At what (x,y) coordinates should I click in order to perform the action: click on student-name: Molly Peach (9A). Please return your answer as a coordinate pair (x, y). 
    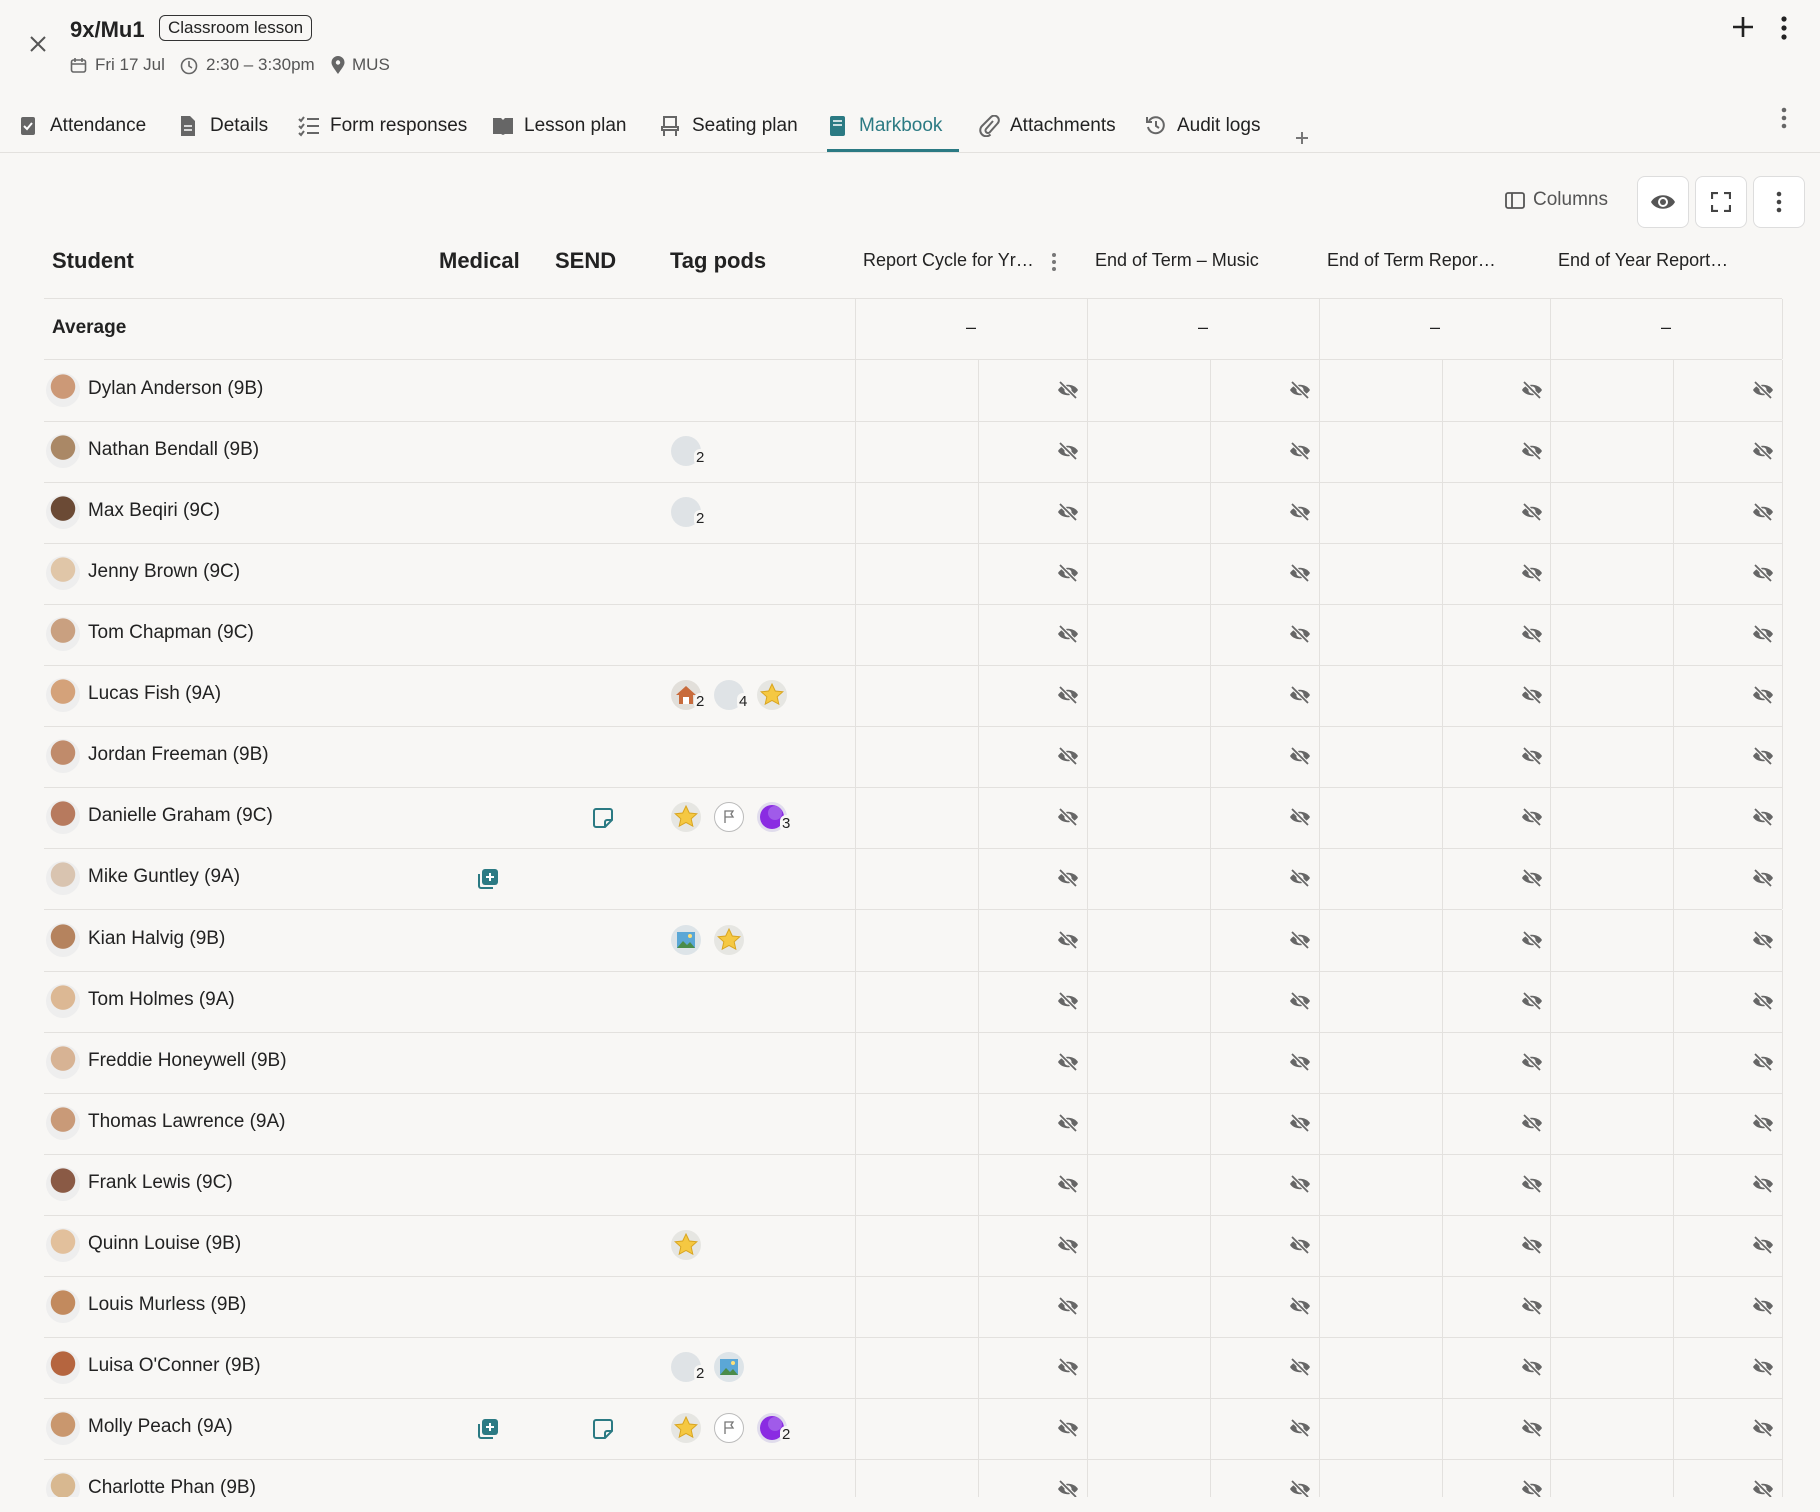
    Looking at the image, I should click on (160, 1427).